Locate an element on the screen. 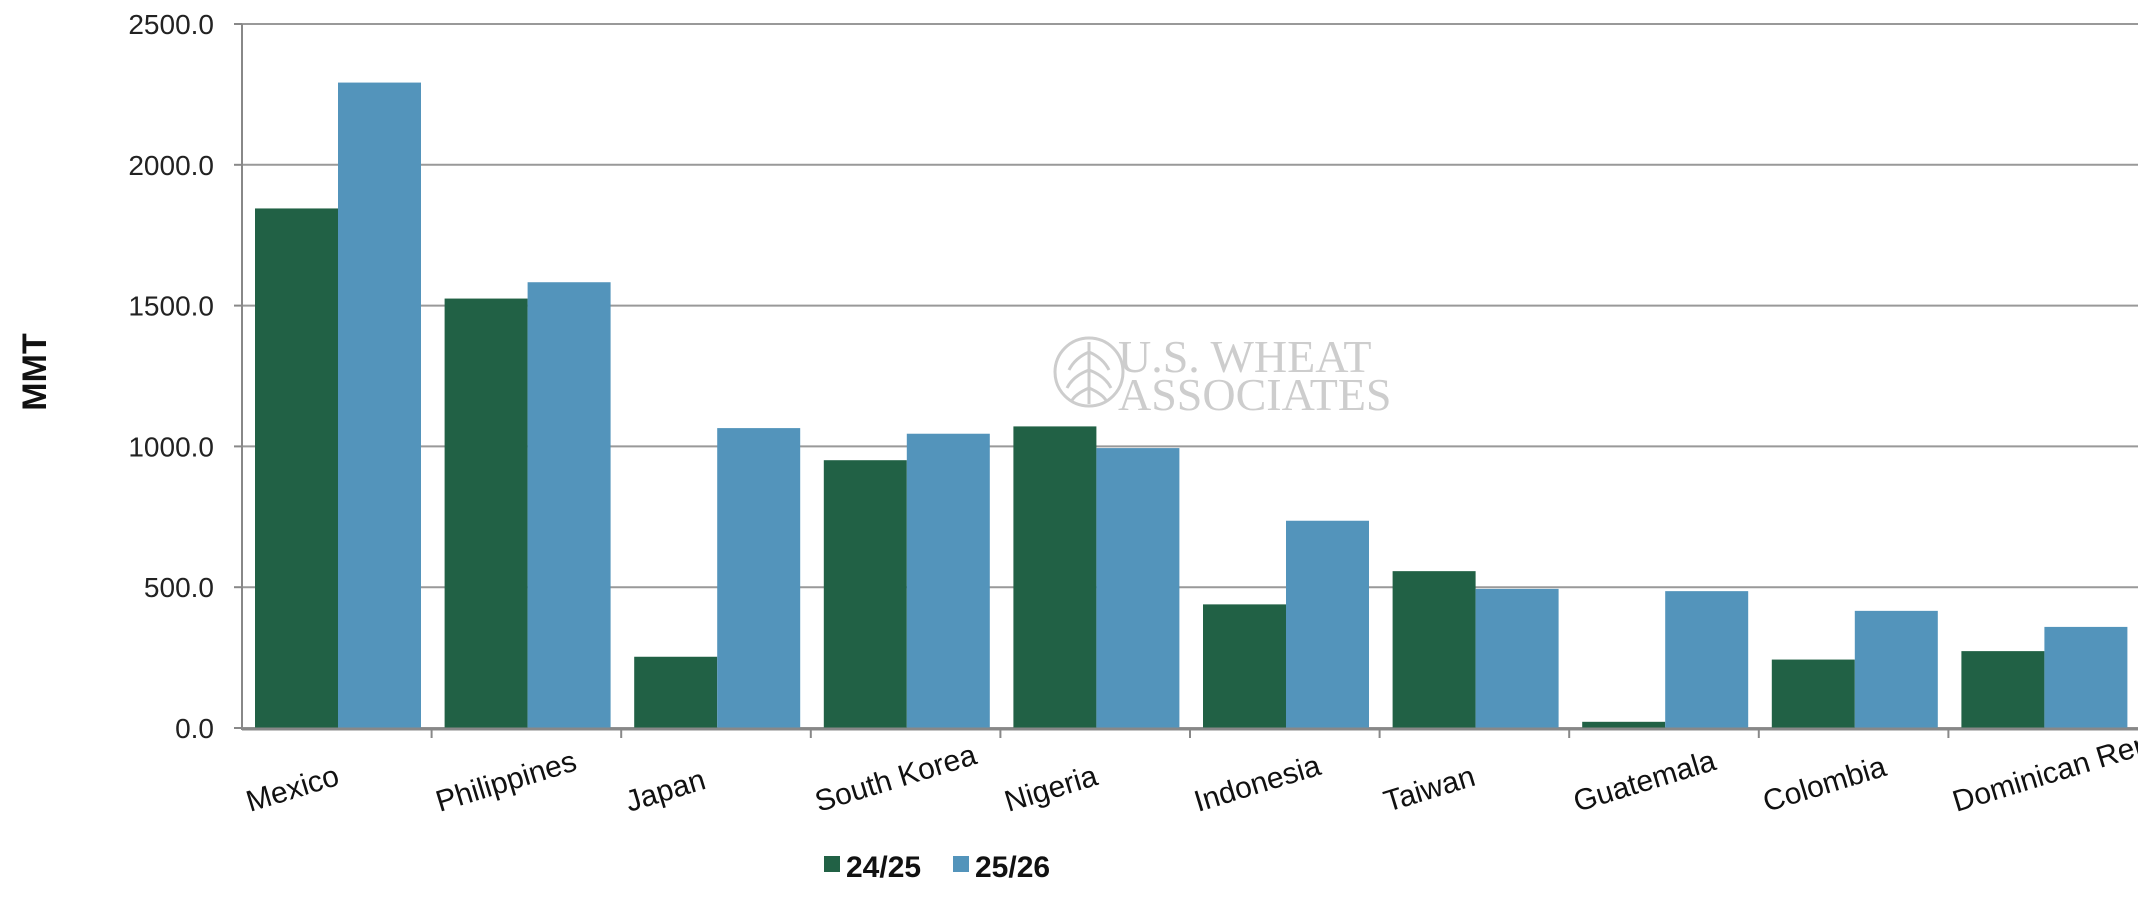  category-label: Guatemala is located at coordinates (1645, 781).